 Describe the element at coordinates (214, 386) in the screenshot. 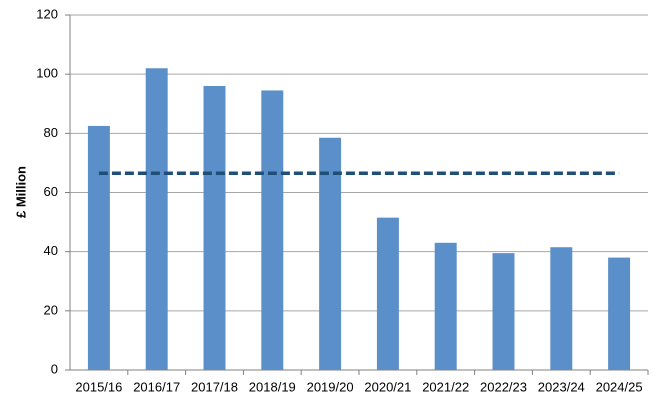

I see `x-tick-label: 2017/18` at that location.